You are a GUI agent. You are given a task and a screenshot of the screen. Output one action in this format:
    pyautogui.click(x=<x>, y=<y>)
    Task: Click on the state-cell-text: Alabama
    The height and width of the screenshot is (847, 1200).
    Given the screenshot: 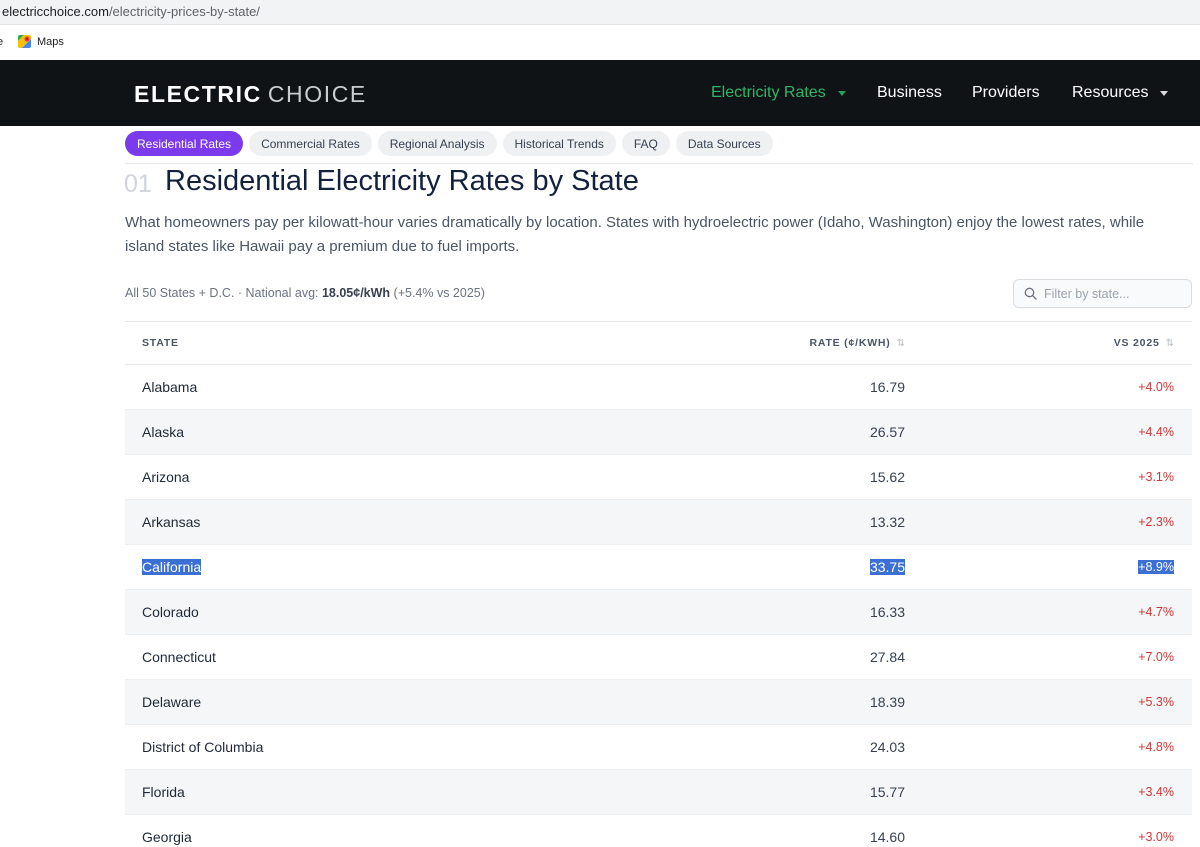 What is the action you would take?
    pyautogui.click(x=170, y=387)
    